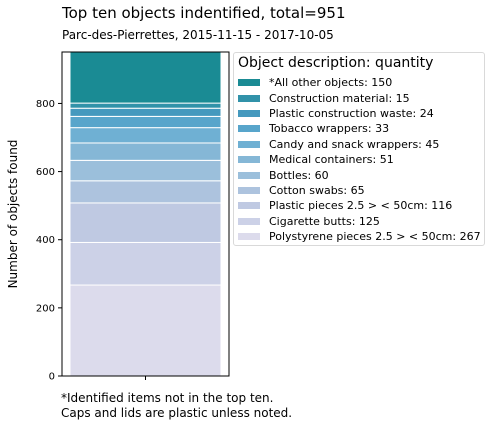  Describe the element at coordinates (177, 413) in the screenshot. I see `footnote-line: Caps and lids are plastic unless noted.` at that location.